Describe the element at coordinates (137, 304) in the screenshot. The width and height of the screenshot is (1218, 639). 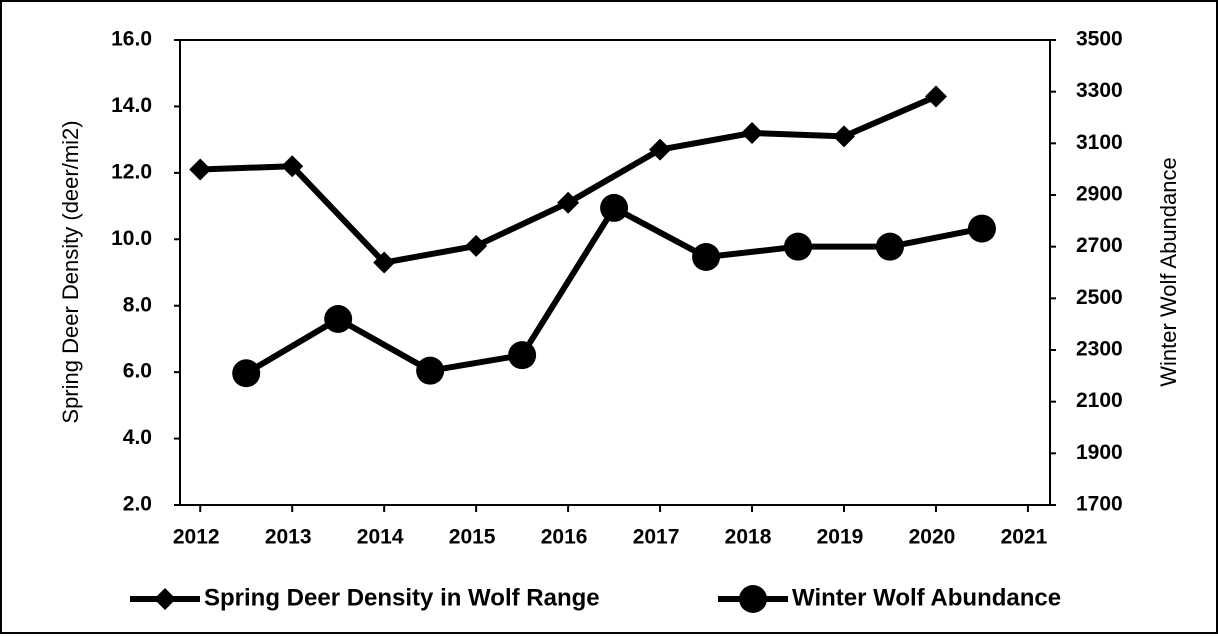
I see `y-tick-label: 8.0` at that location.